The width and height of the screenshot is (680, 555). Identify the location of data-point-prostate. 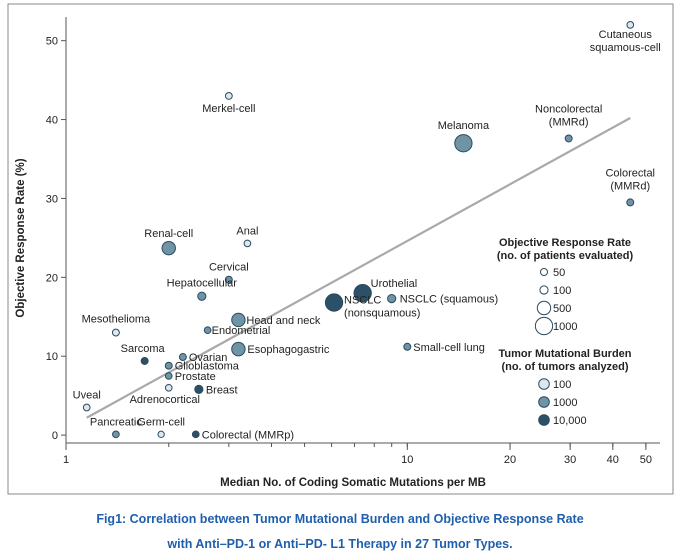
(168, 376).